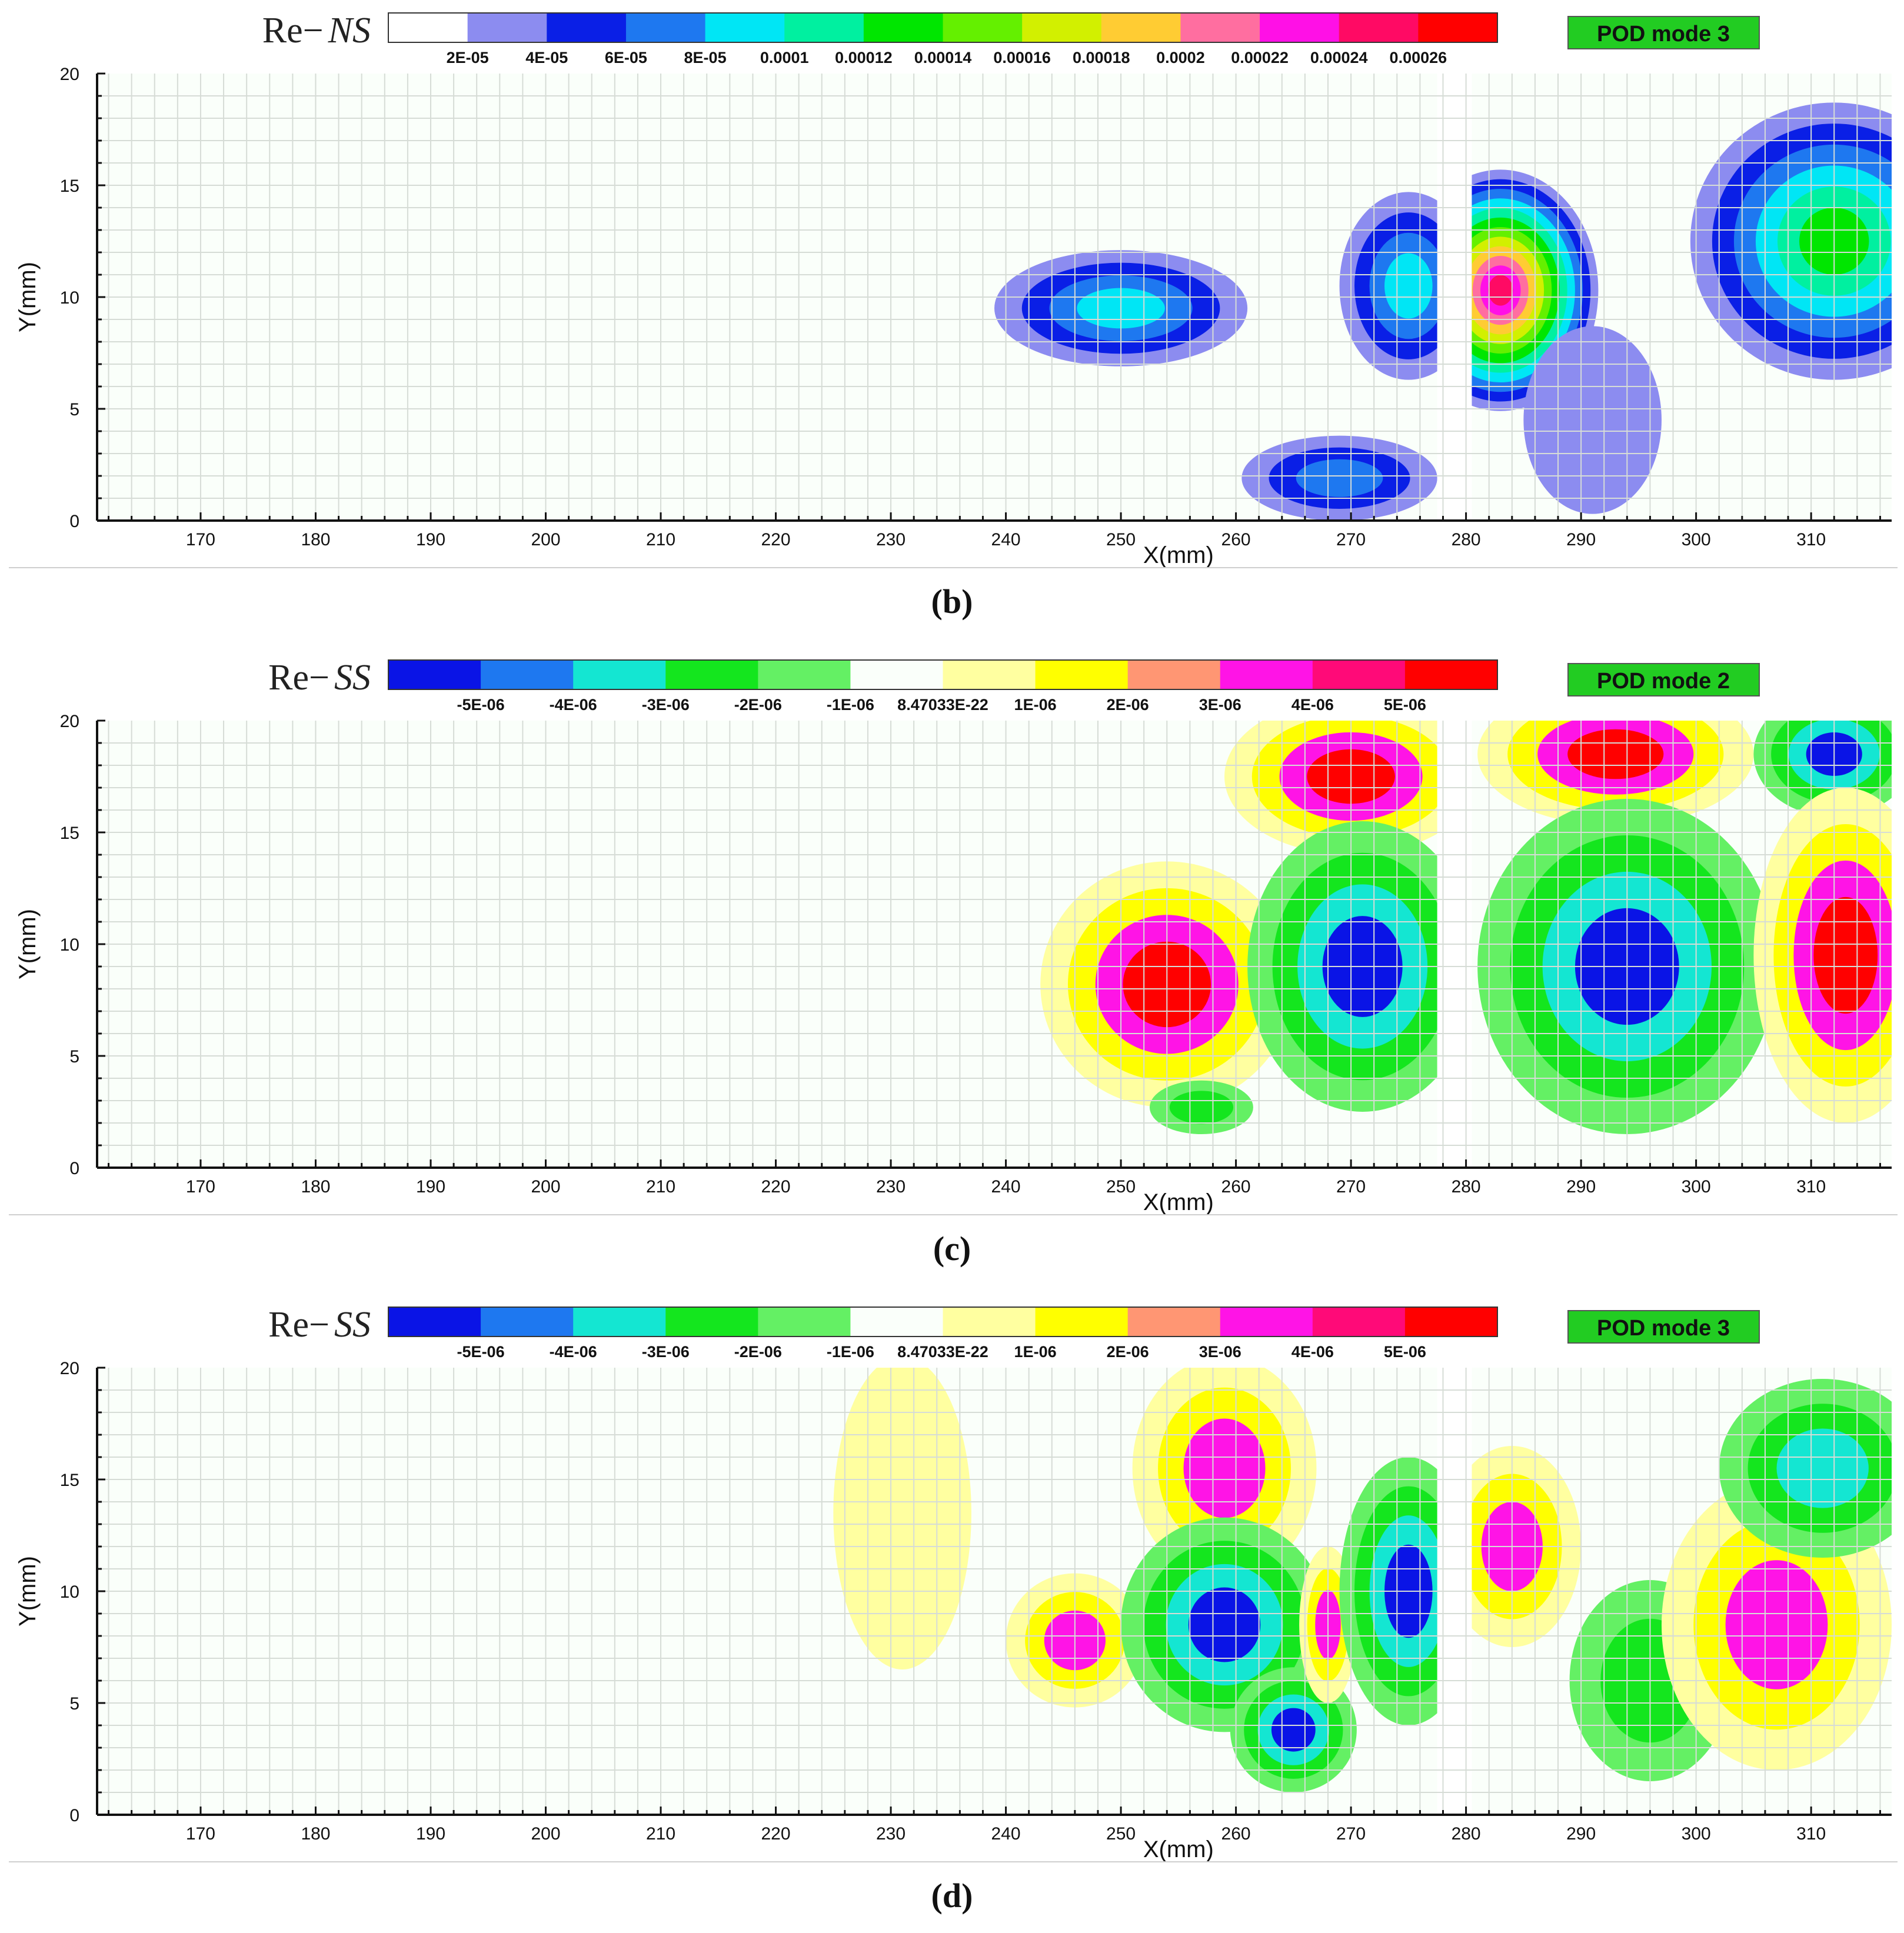  Describe the element at coordinates (1418, 58) in the screenshot. I see `colorbar-label: 0.00026` at that location.